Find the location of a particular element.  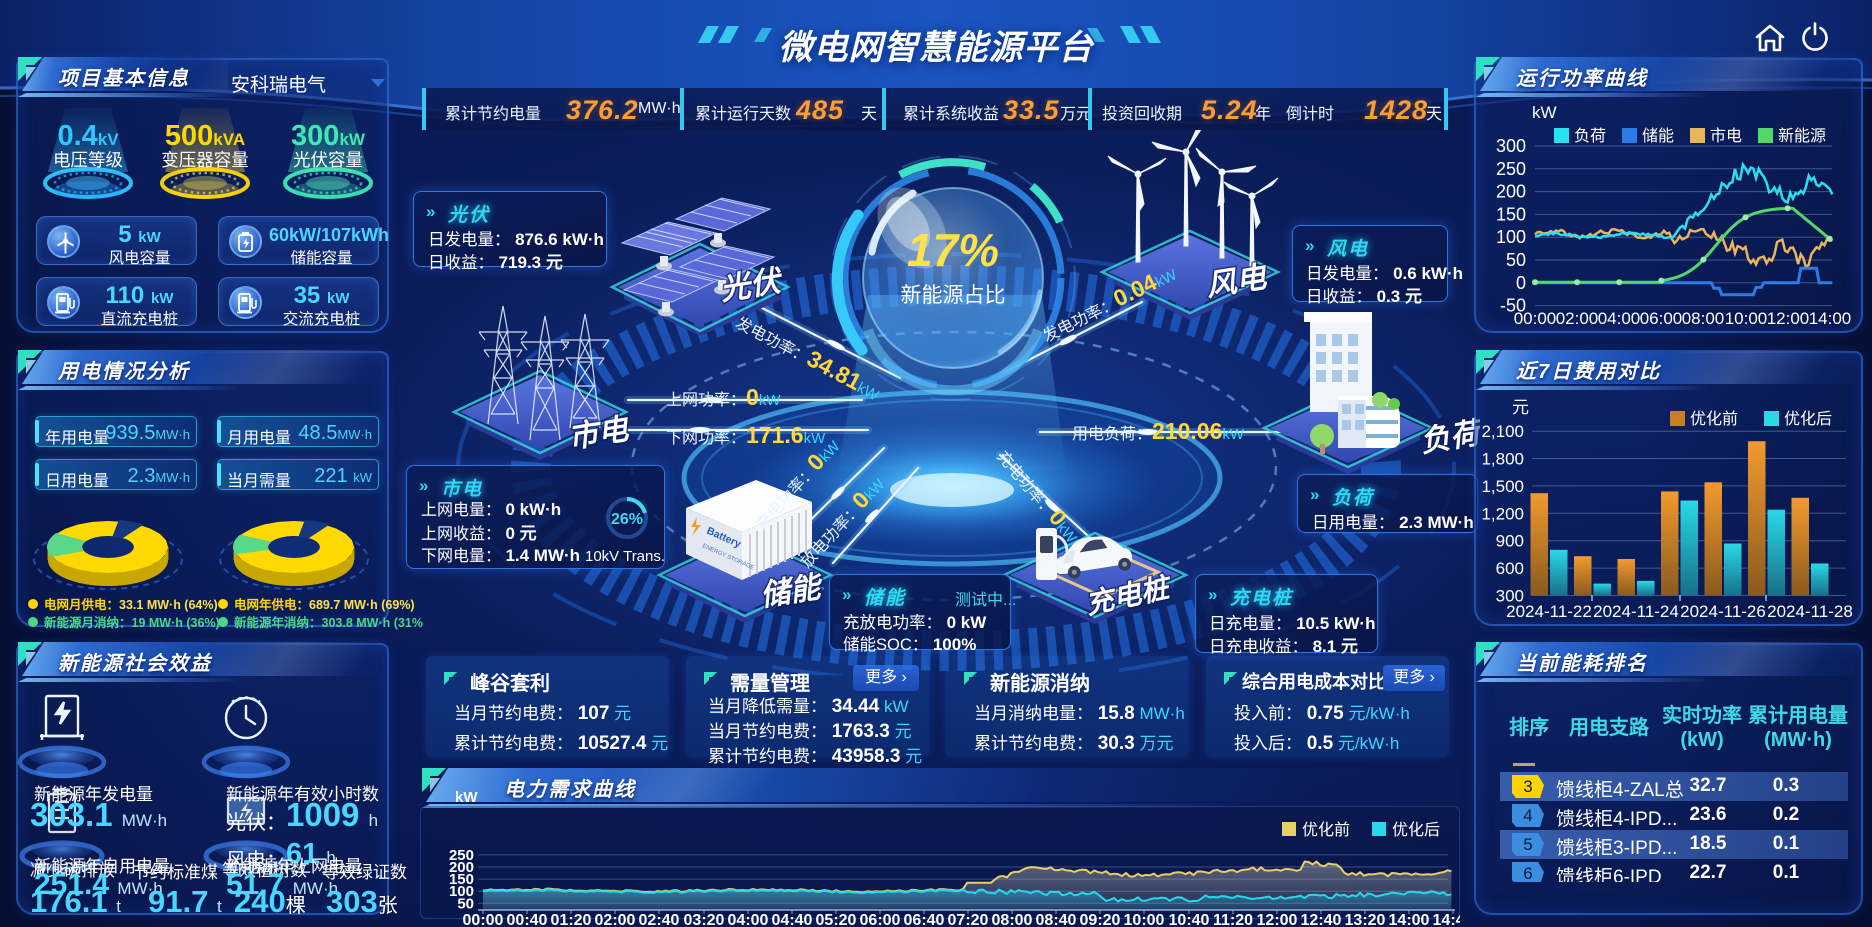

svg-text: 储能 is located at coordinates (1658, 136).